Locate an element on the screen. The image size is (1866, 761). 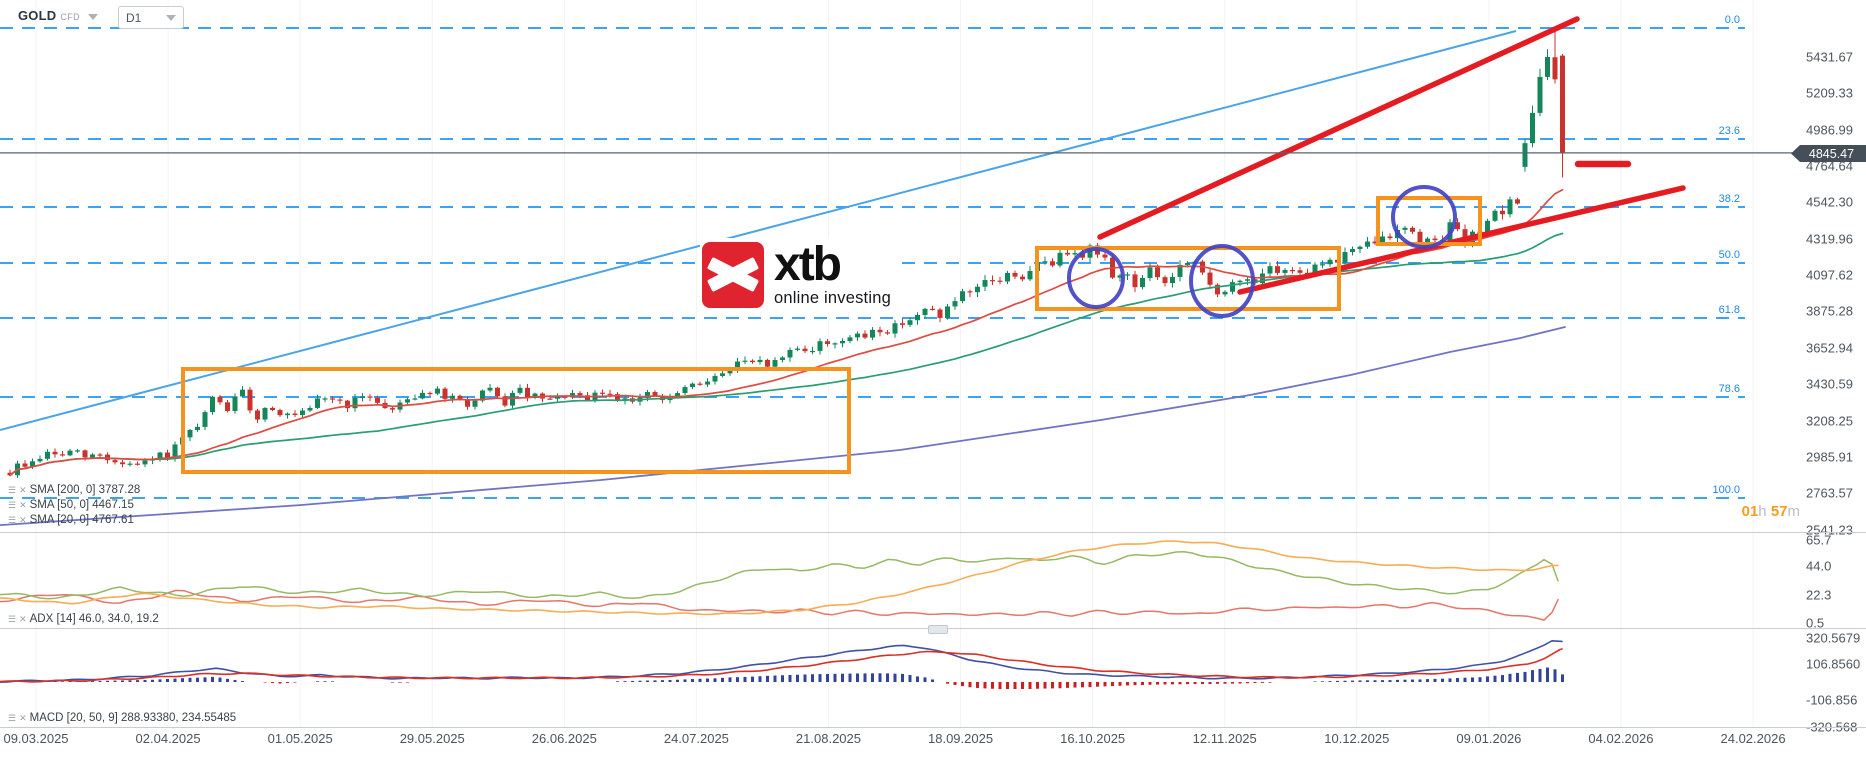
macd-axis-label: 320.5679 is located at coordinates (1833, 638).